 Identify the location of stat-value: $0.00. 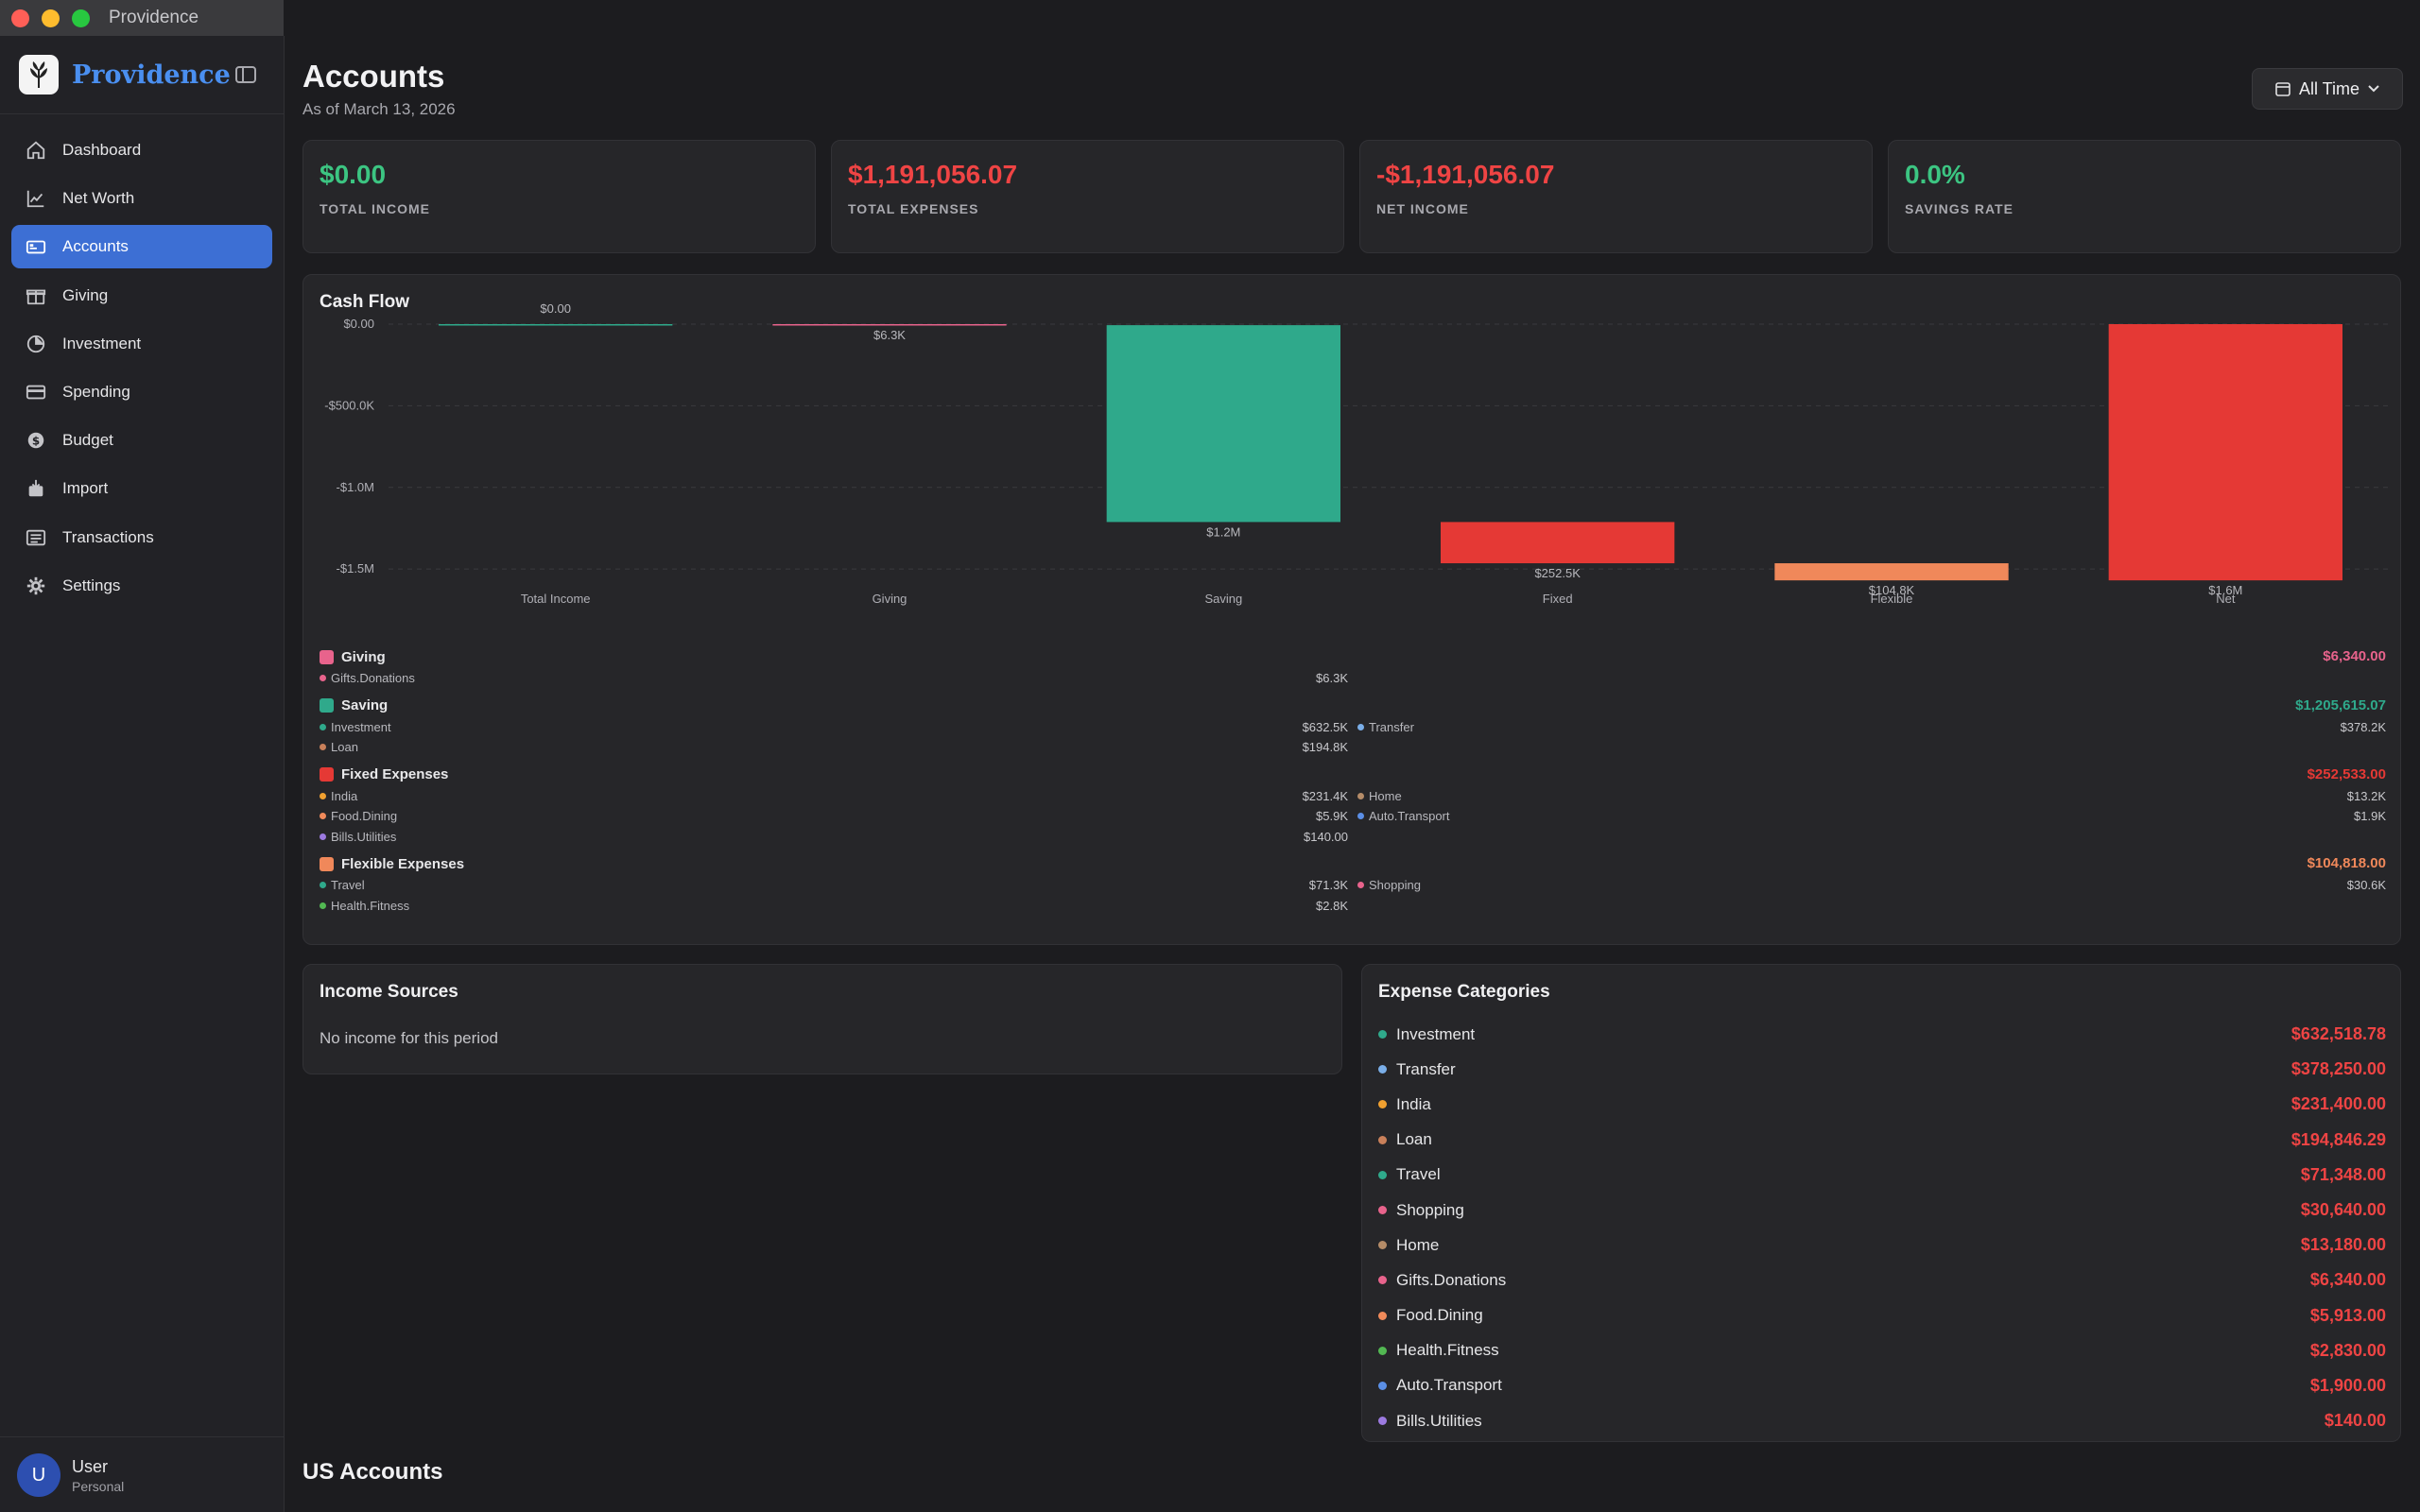
(353, 174).